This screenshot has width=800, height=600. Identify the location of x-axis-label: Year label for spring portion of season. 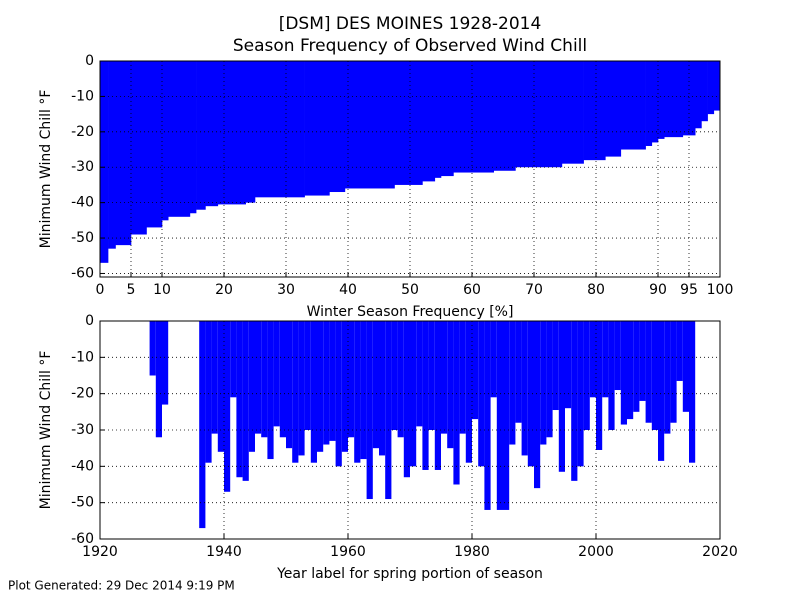
(409, 574).